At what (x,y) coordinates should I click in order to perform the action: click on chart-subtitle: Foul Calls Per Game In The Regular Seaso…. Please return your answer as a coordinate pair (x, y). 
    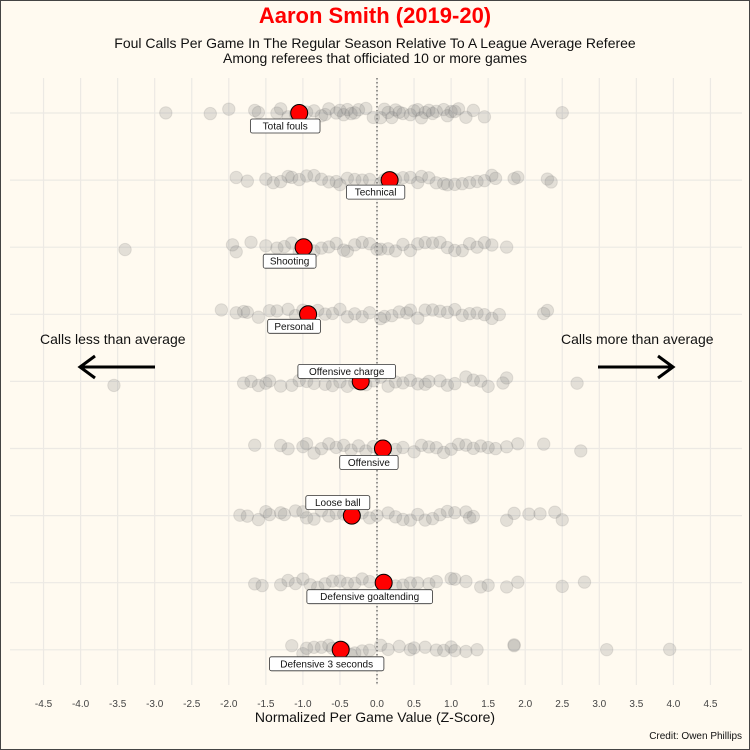
    Looking at the image, I should click on (375, 51).